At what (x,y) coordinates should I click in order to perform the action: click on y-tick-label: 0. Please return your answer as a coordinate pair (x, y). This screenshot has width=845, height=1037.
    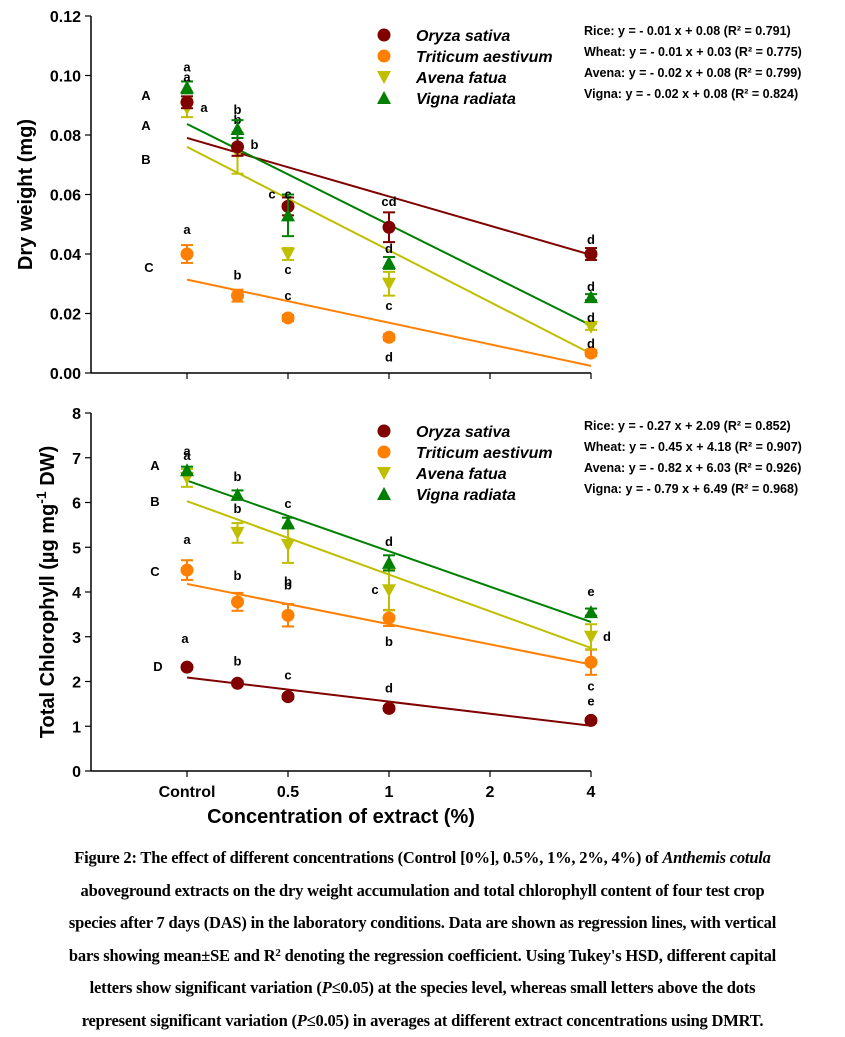
    Looking at the image, I should click on (76, 772).